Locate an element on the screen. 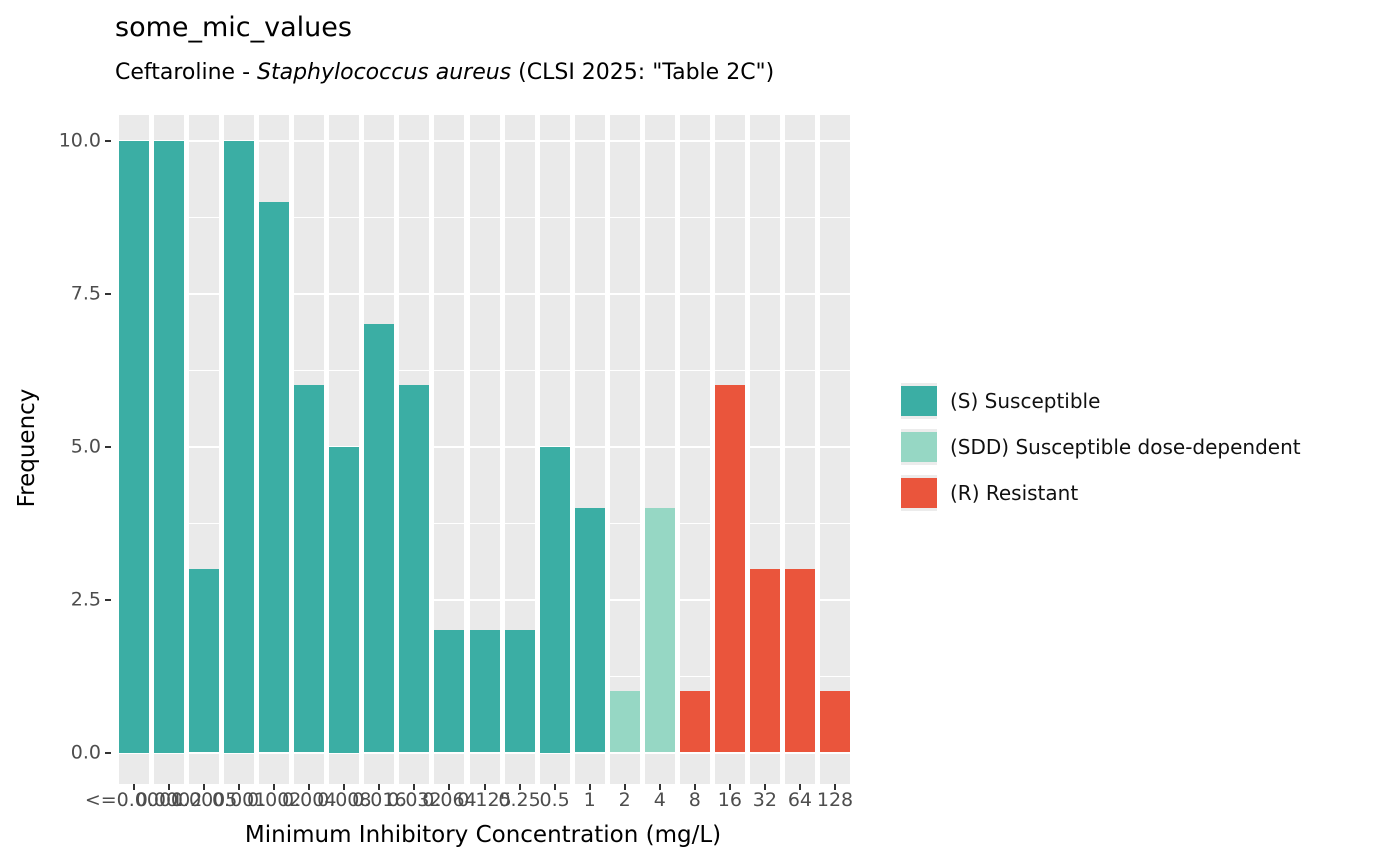 The height and width of the screenshot is (866, 1400). legend-label: (SDD) Susceptible dose-dependent is located at coordinates (1125, 447).